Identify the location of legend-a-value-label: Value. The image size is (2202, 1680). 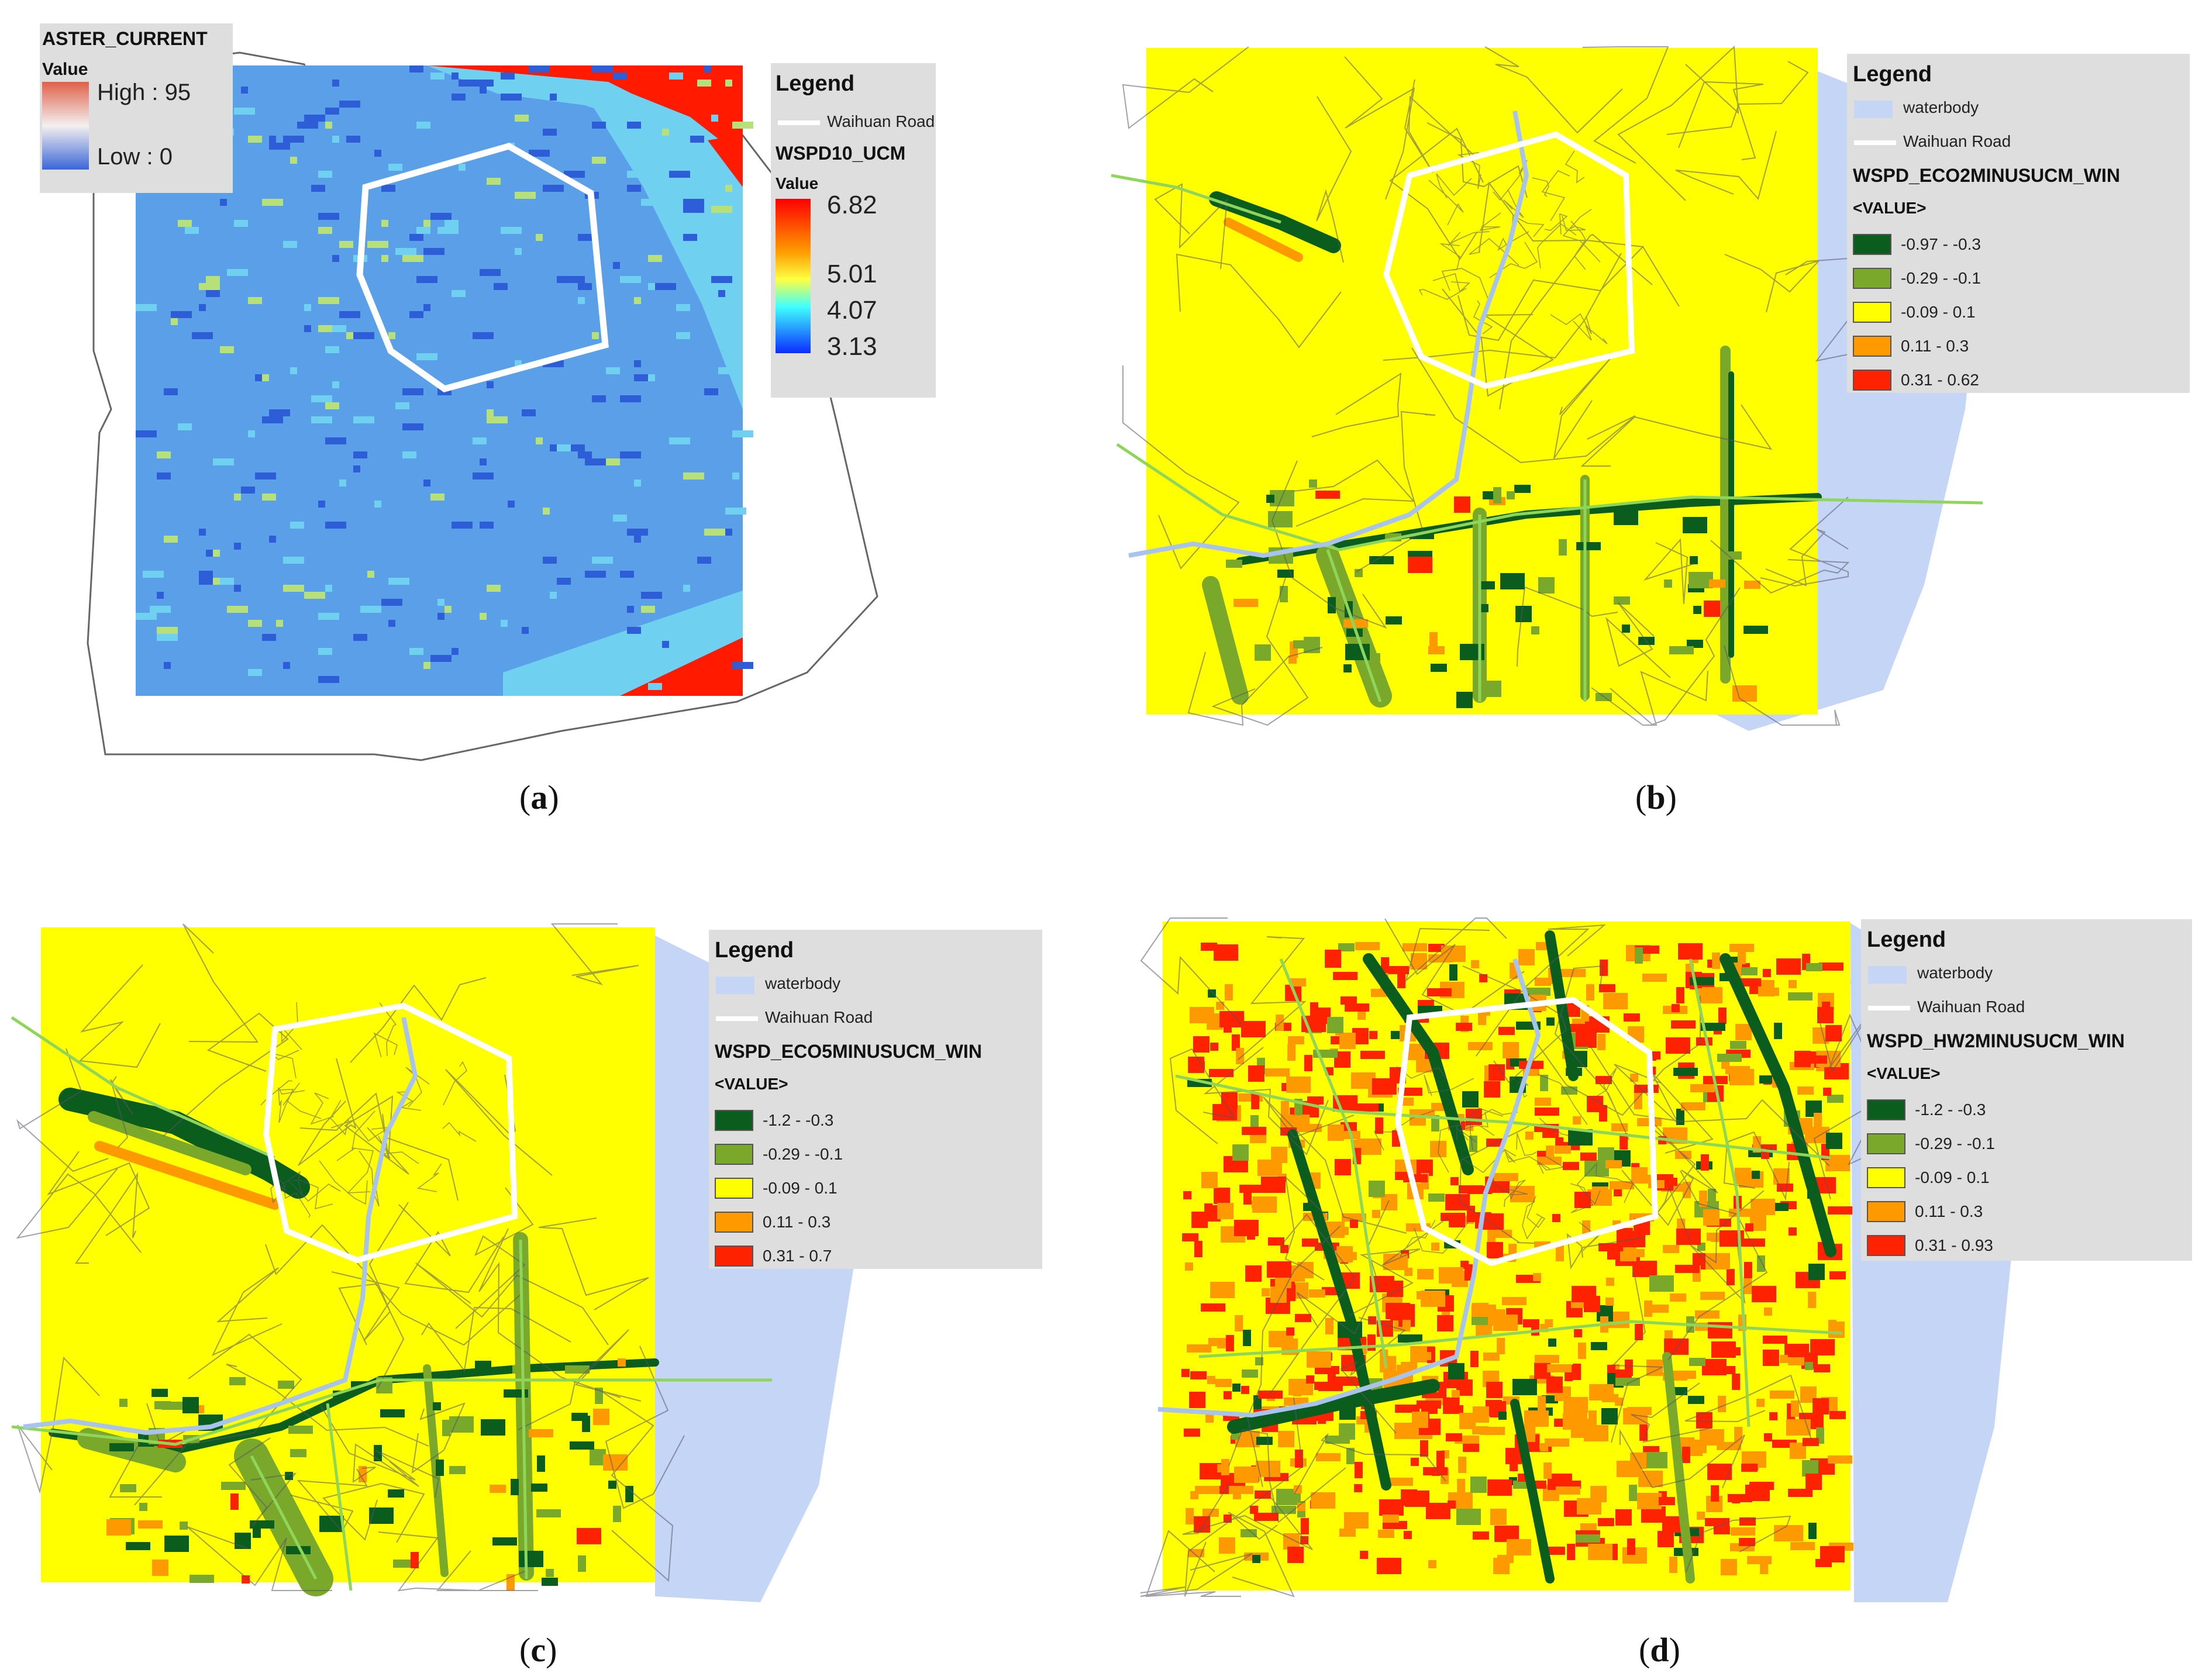
(798, 183).